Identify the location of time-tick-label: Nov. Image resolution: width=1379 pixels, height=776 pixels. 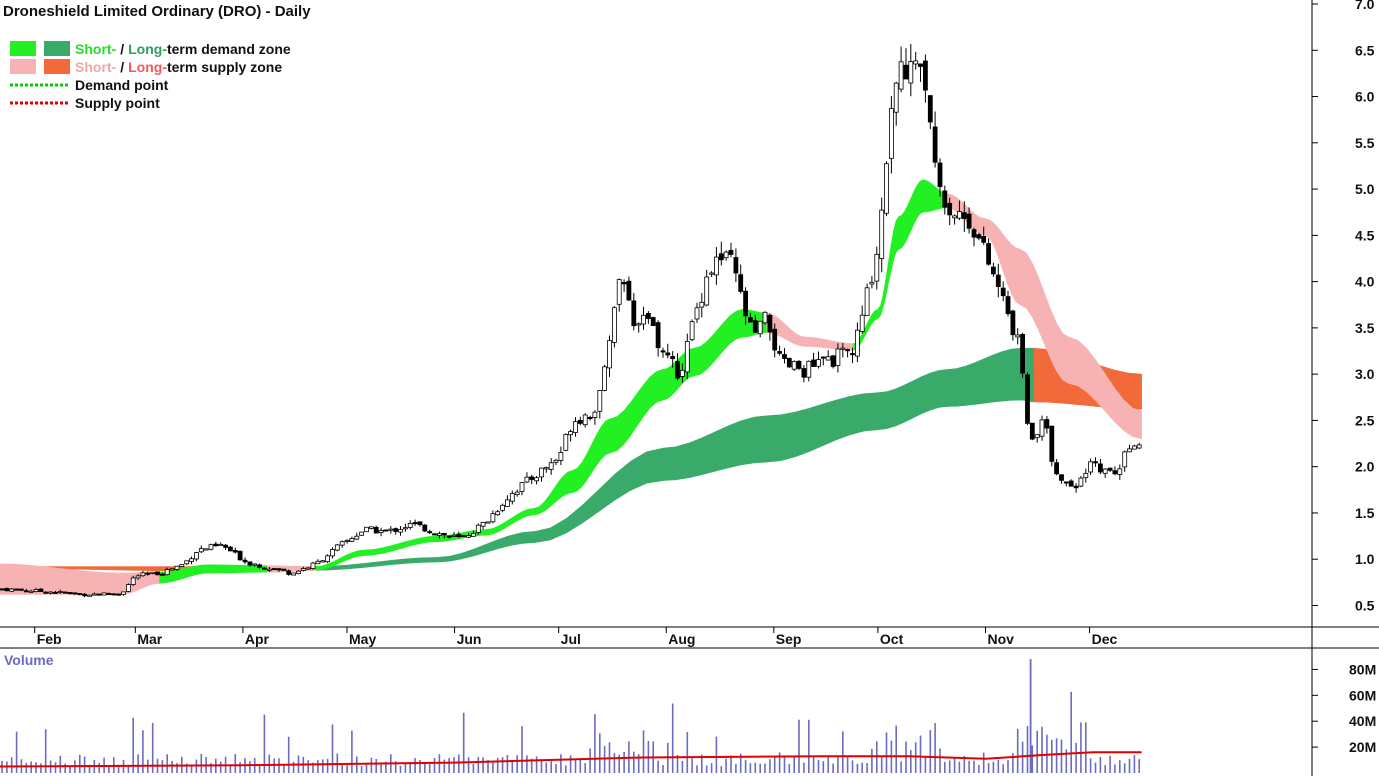
(1000, 639).